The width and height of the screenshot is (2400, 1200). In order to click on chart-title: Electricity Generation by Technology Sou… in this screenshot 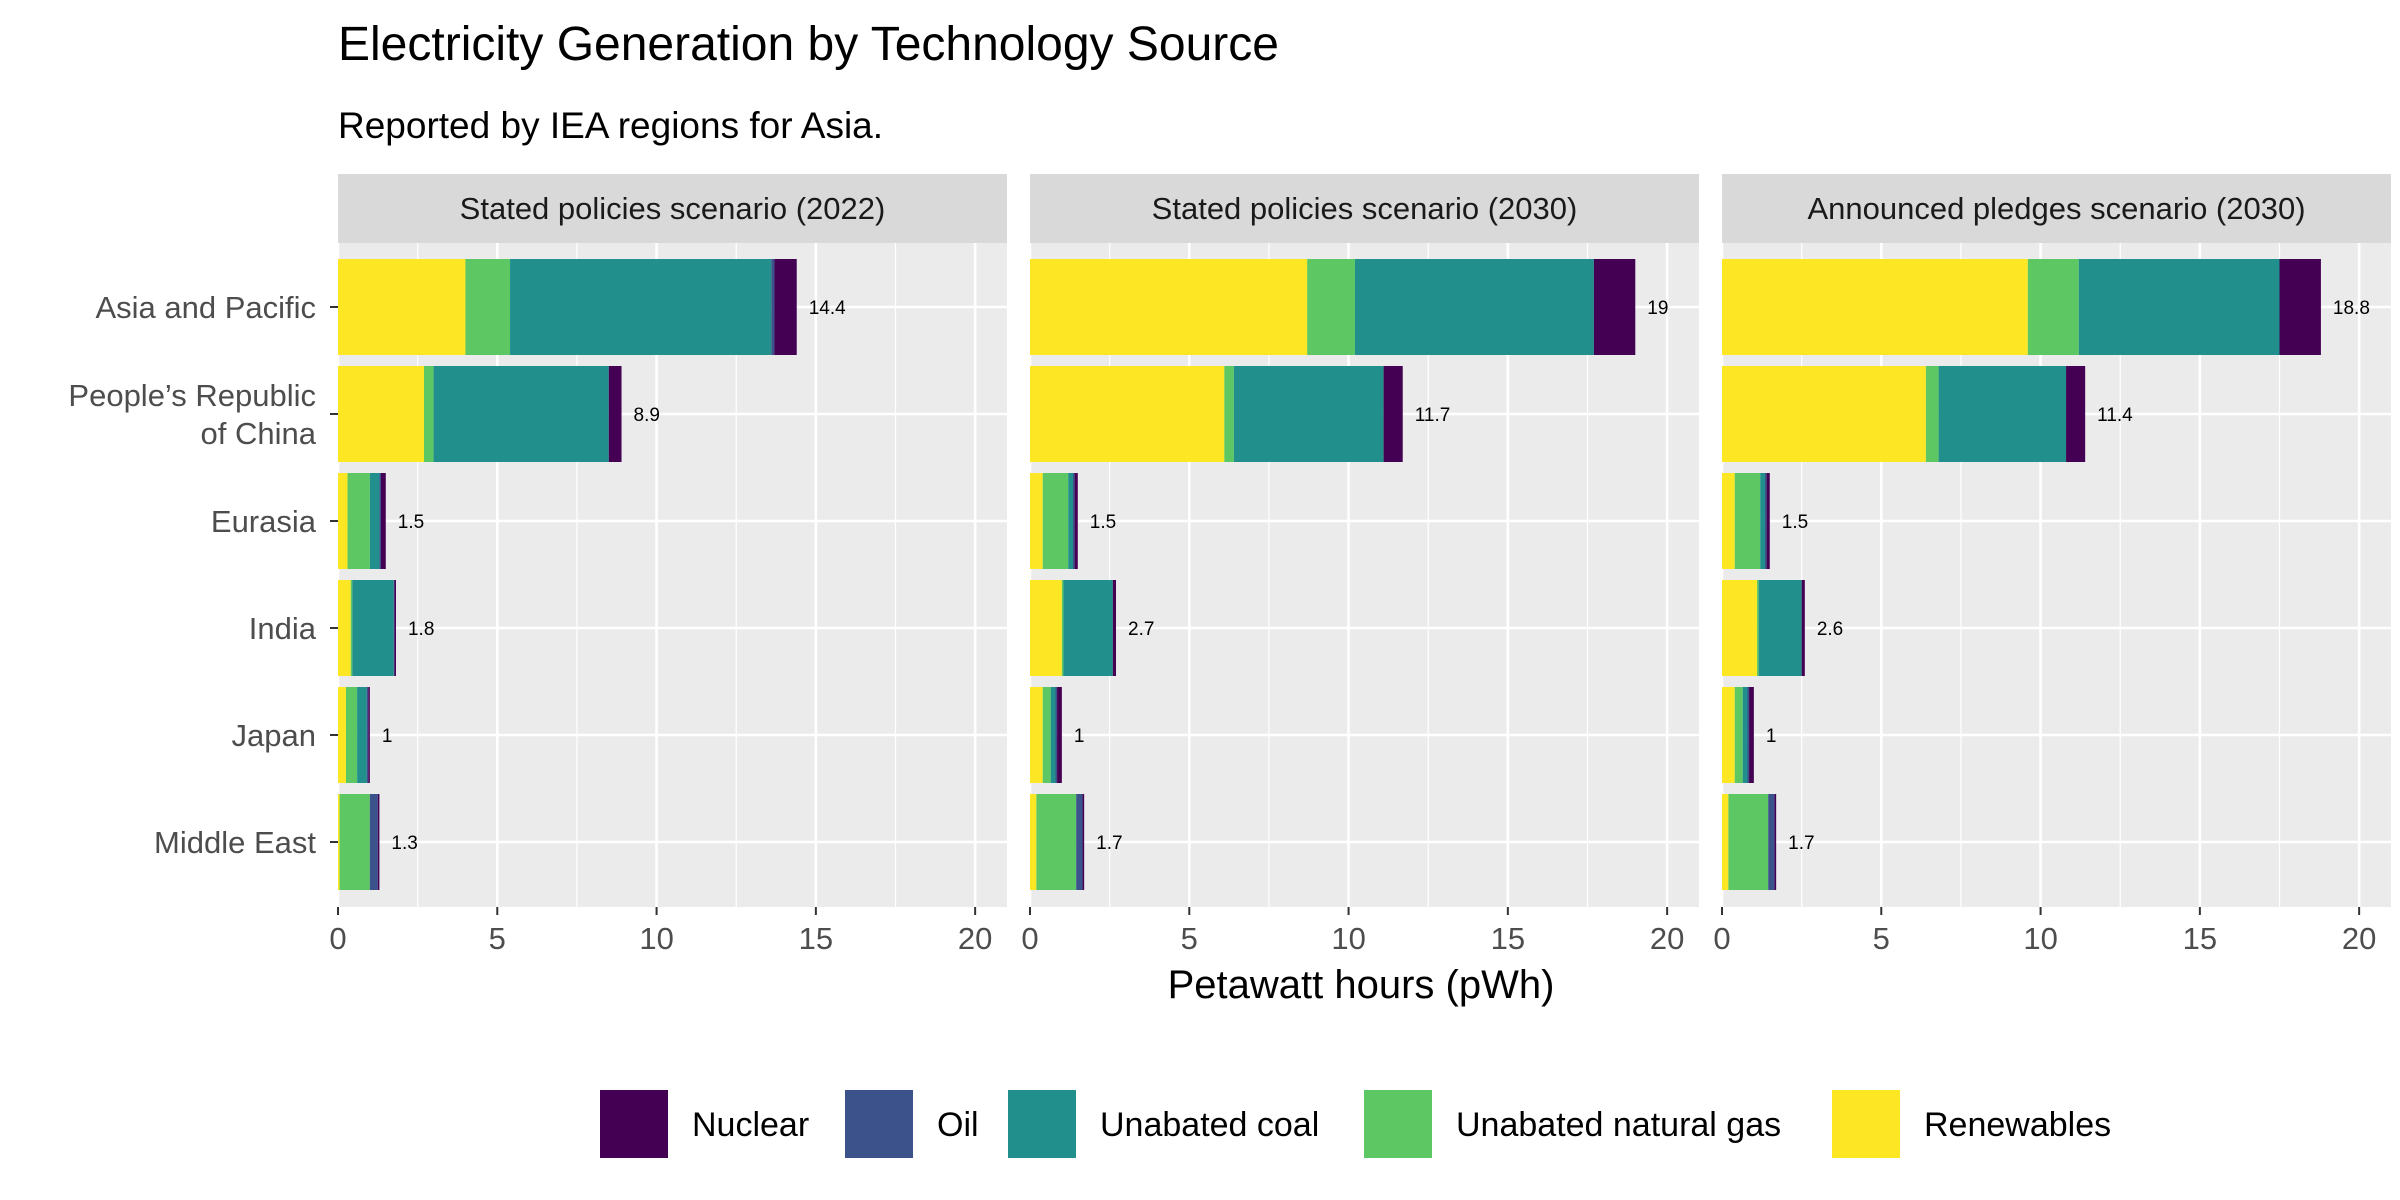, I will do `click(808, 44)`.